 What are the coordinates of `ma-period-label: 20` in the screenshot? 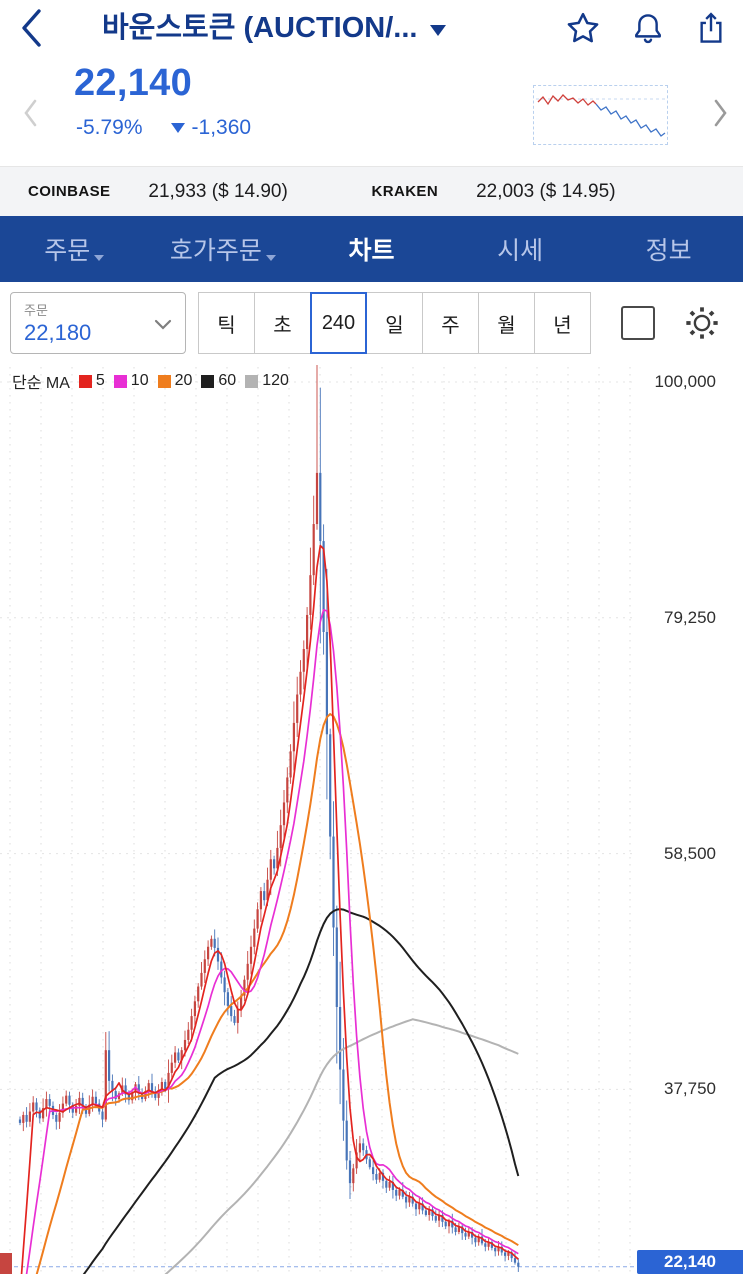 It's located at (183, 380).